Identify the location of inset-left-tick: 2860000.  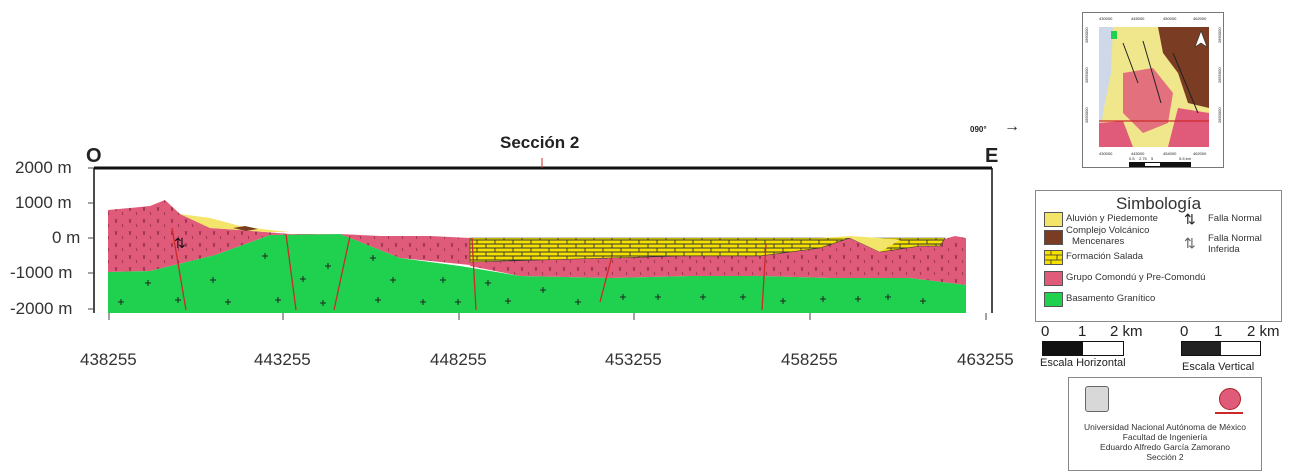
(1086, 35).